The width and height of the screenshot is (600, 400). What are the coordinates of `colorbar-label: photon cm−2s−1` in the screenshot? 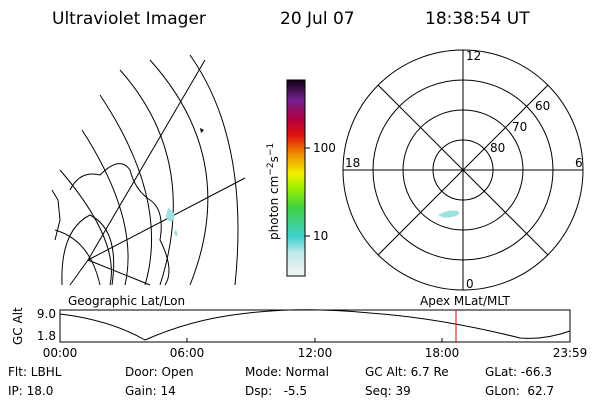 It's located at (273, 191).